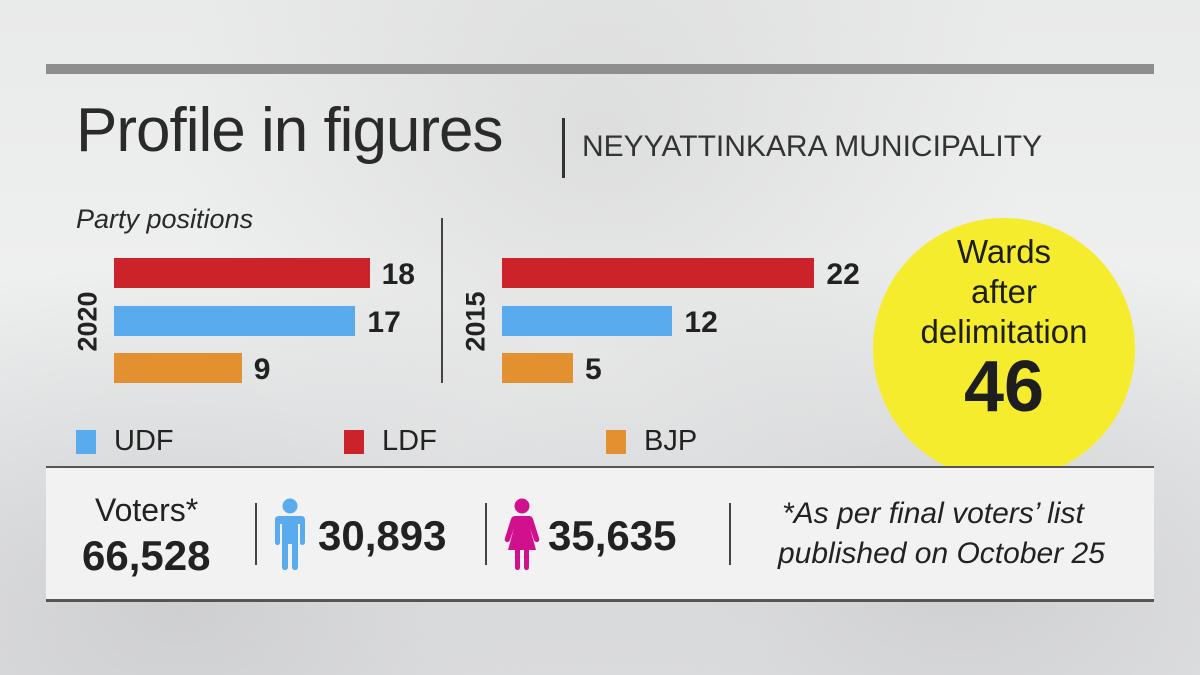 The height and width of the screenshot is (675, 1200). What do you see at coordinates (86, 441) in the screenshot?
I see `legend-swatch-udf` at bounding box center [86, 441].